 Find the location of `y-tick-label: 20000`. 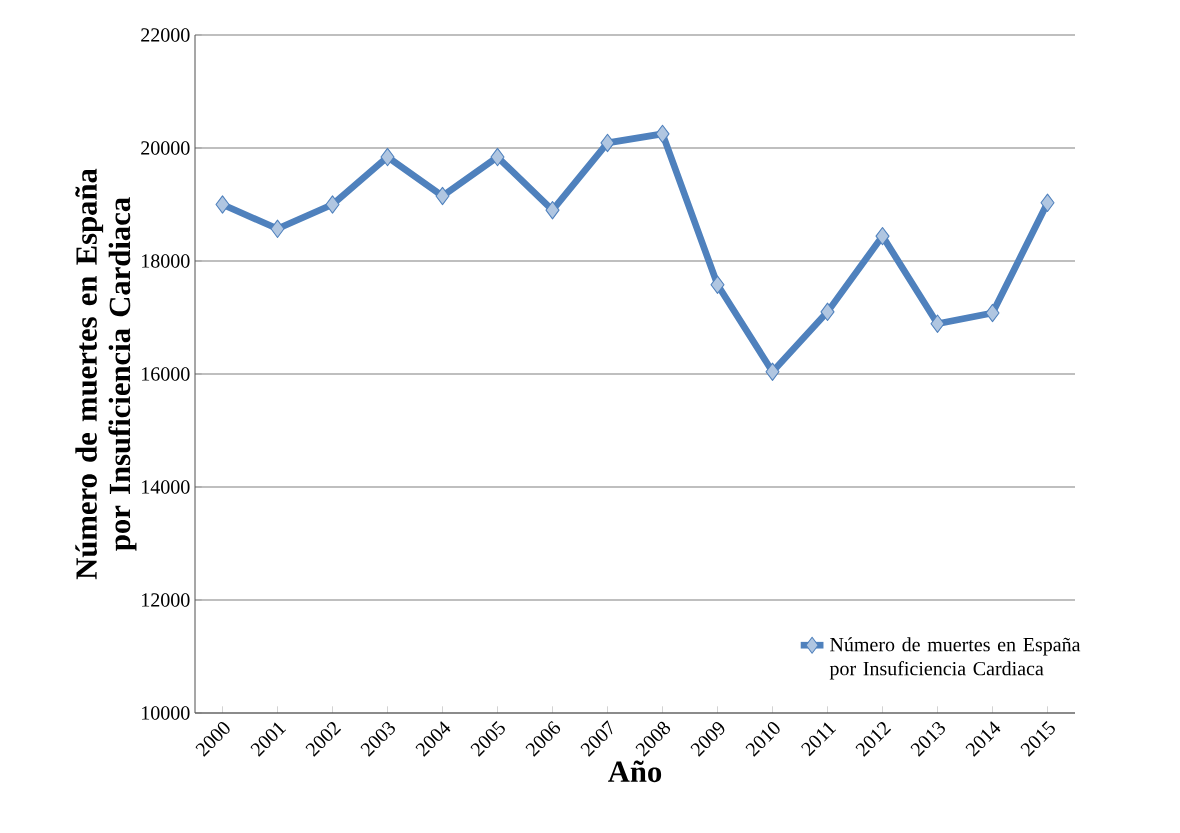

y-tick-label: 20000 is located at coordinates (165, 148).